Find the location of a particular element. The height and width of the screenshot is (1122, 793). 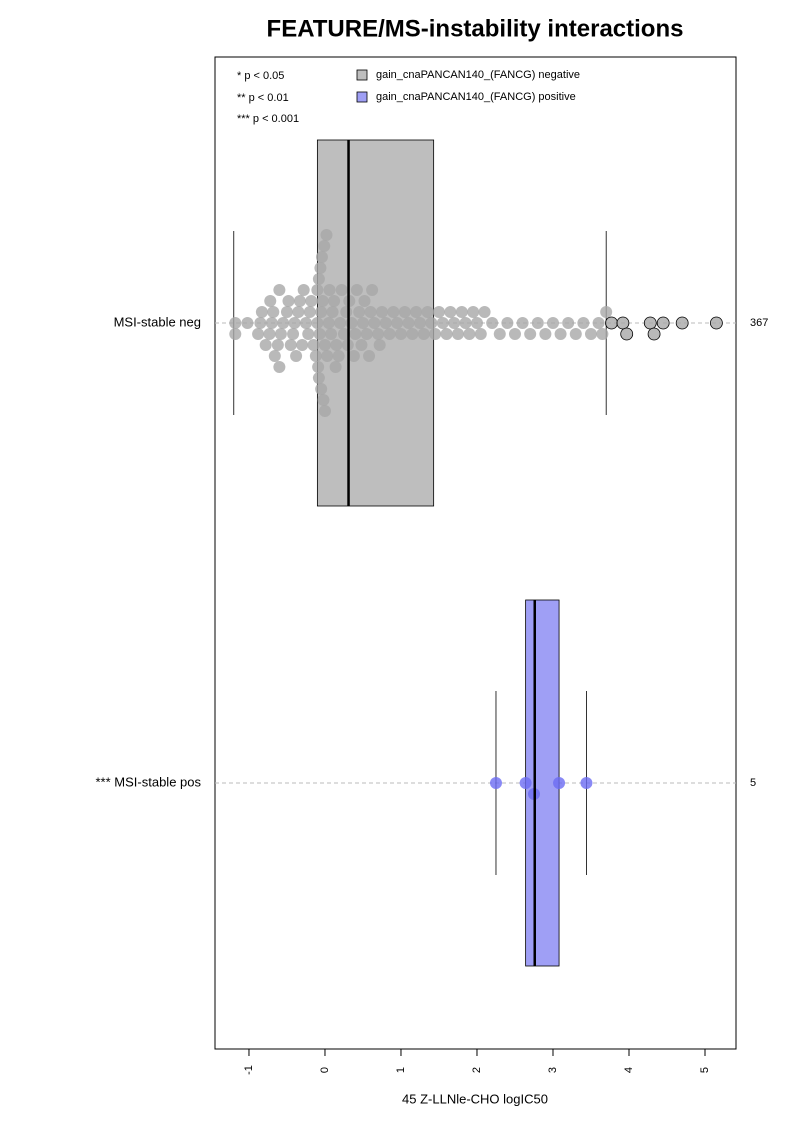

count-label: 5 is located at coordinates (753, 783).